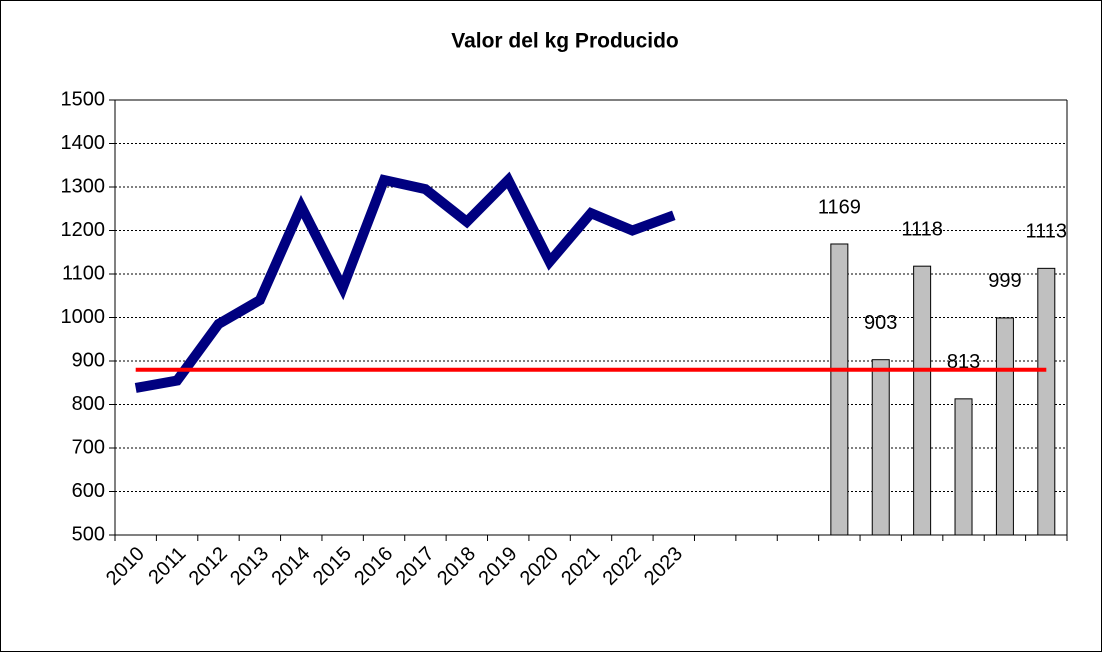 The height and width of the screenshot is (652, 1102). Describe the element at coordinates (88, 360) in the screenshot. I see `y-tick-label: 900` at that location.